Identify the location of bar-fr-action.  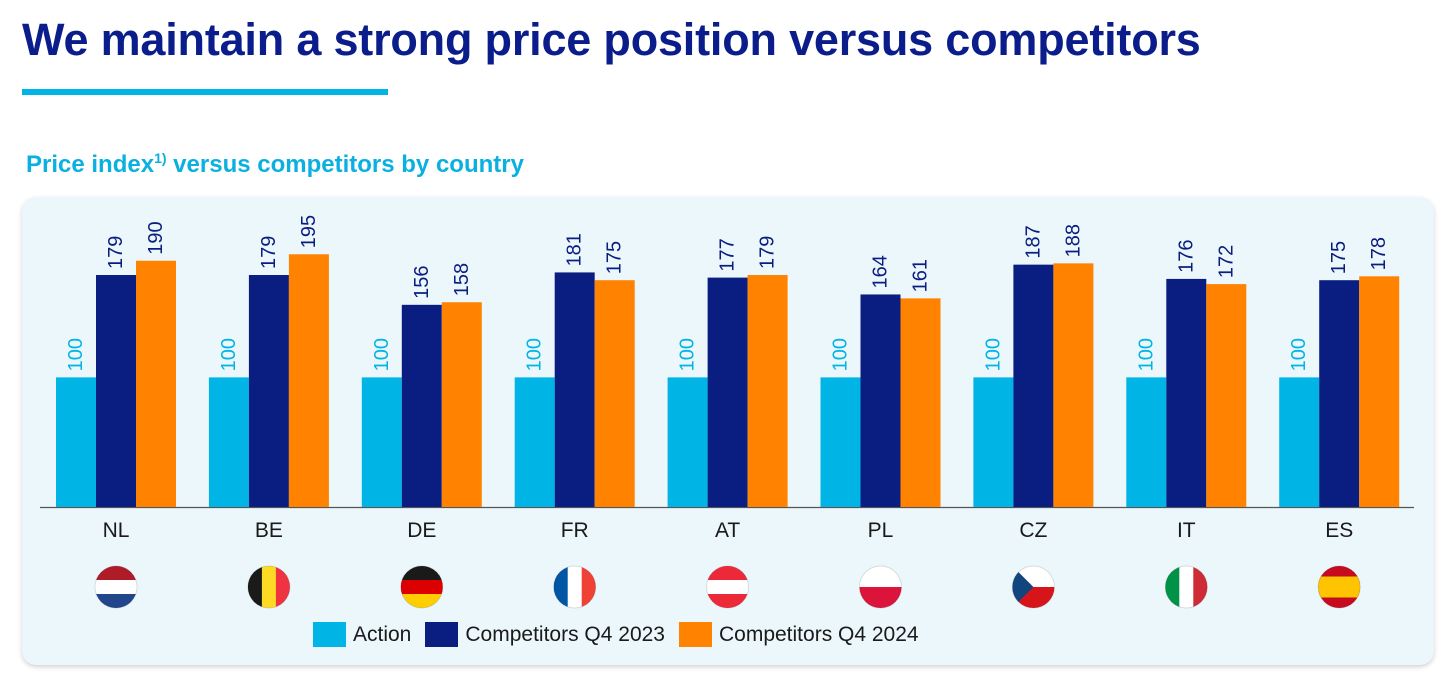
(534, 442).